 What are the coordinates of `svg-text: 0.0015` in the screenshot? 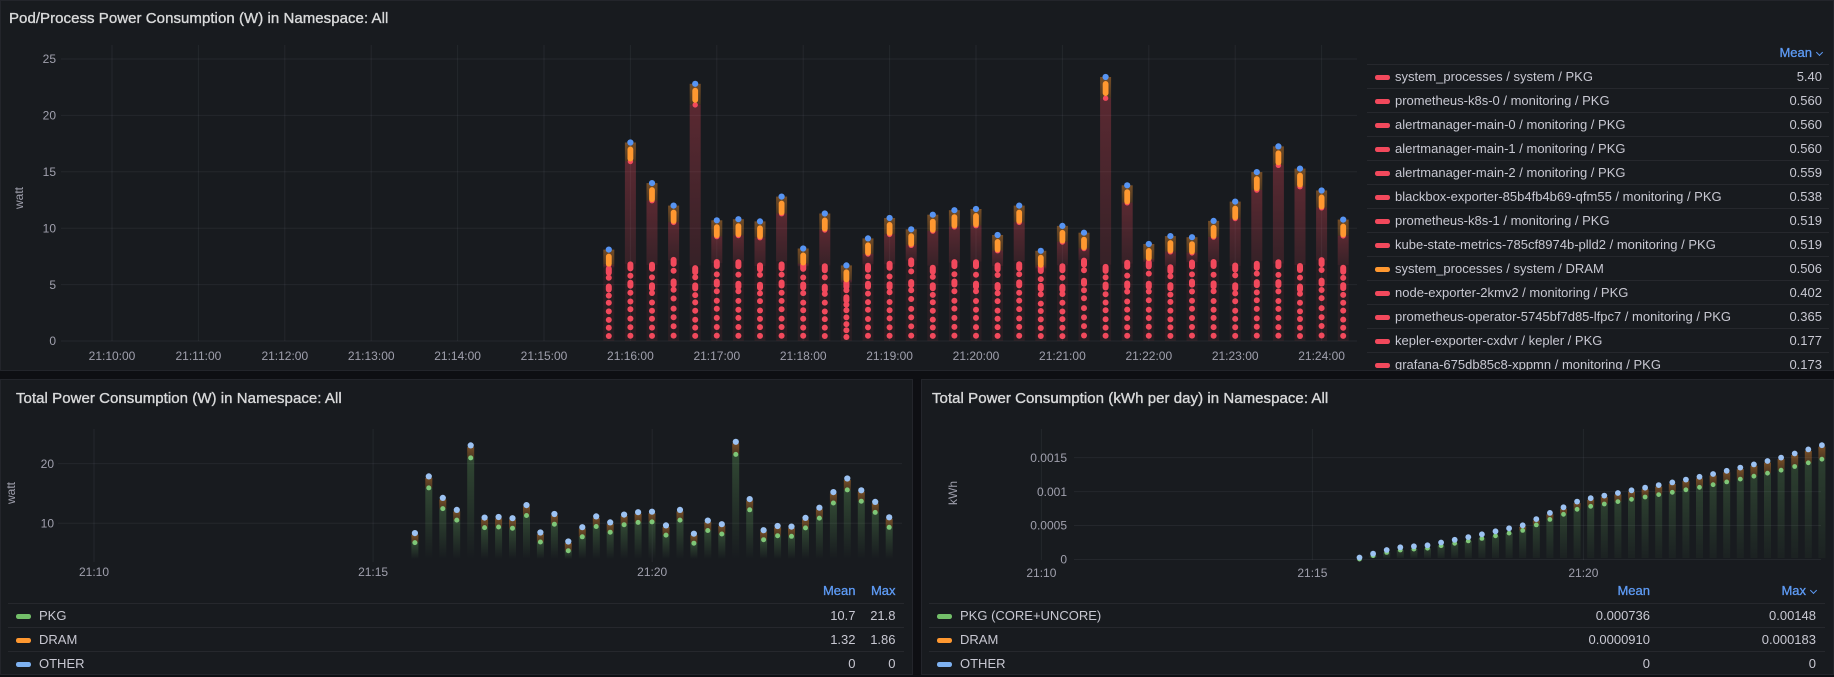 It's located at (1048, 458).